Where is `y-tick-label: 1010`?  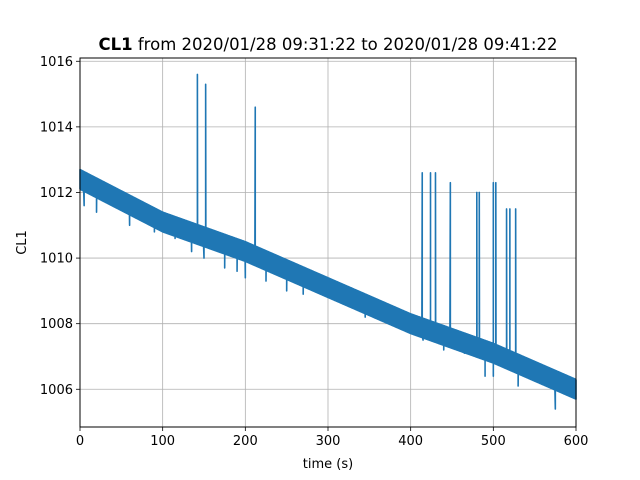 y-tick-label: 1010 is located at coordinates (56, 259).